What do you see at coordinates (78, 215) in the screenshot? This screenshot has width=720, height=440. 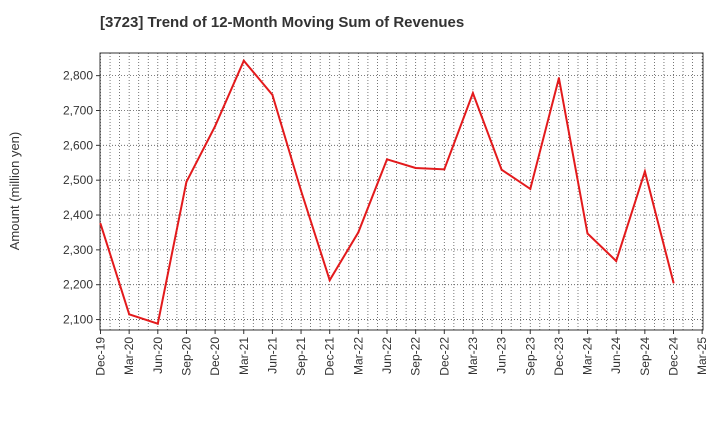 I see `y-tick-label: 2,400` at bounding box center [78, 215].